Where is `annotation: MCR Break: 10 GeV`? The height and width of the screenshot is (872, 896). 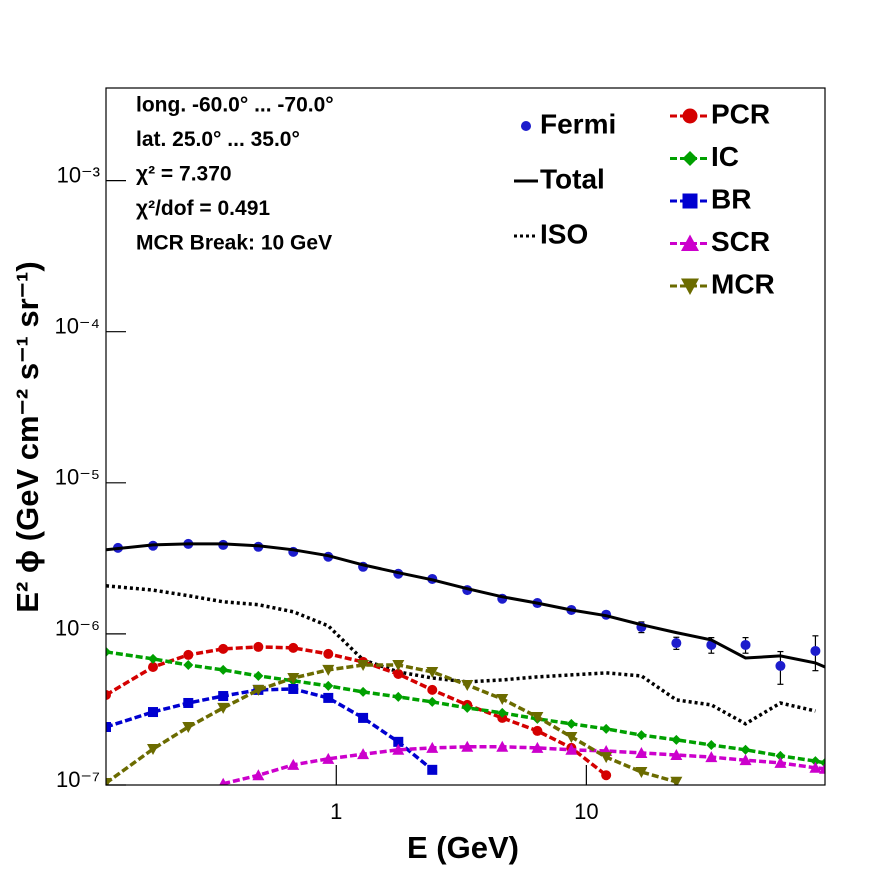 annotation: MCR Break: 10 GeV is located at coordinates (234, 243).